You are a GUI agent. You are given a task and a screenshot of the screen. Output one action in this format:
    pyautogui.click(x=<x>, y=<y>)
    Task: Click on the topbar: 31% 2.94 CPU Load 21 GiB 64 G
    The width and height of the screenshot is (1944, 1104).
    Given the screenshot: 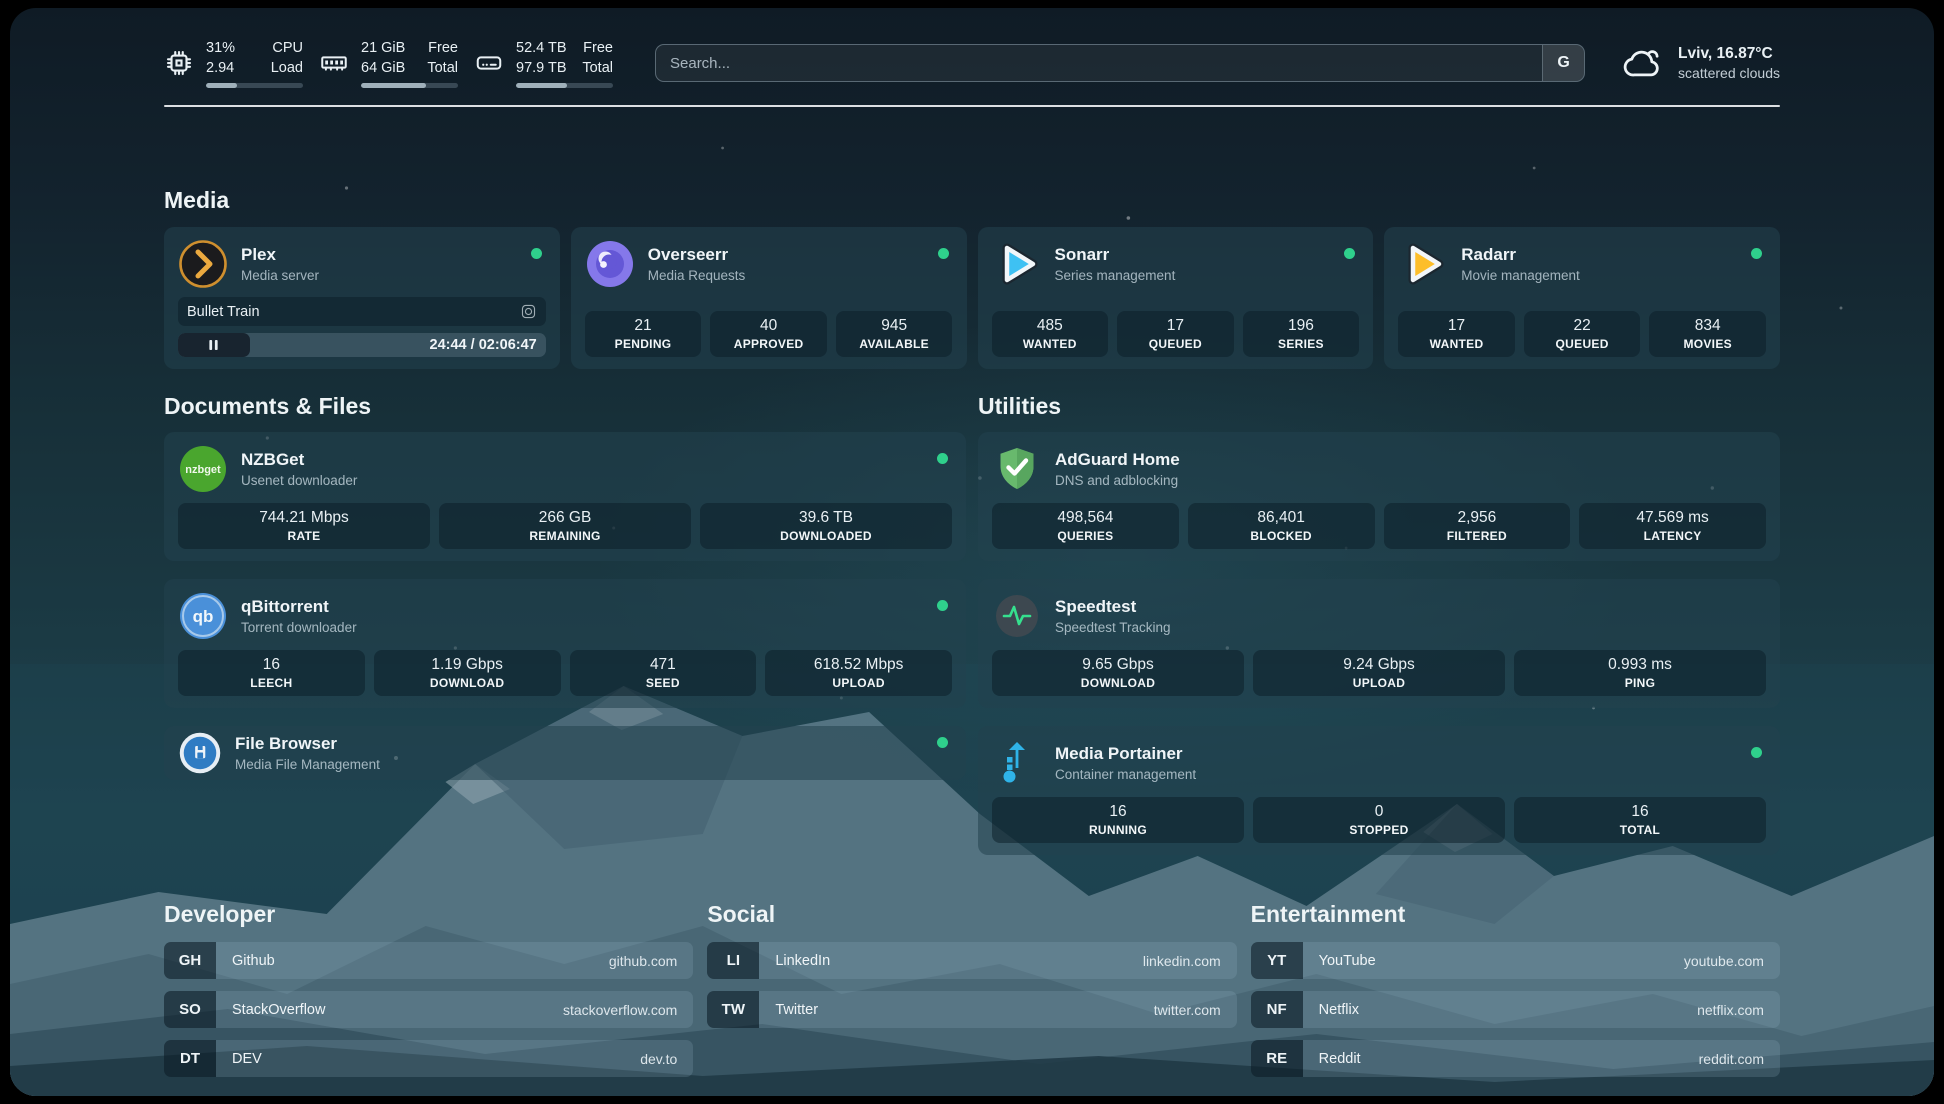 What is the action you would take?
    pyautogui.click(x=972, y=48)
    